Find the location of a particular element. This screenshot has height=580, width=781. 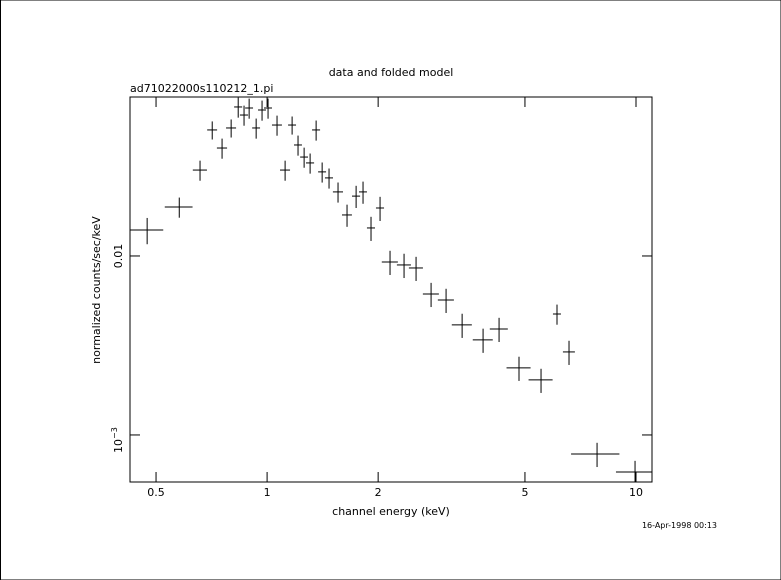

y-tick-label: 0.01 is located at coordinates (118, 256).